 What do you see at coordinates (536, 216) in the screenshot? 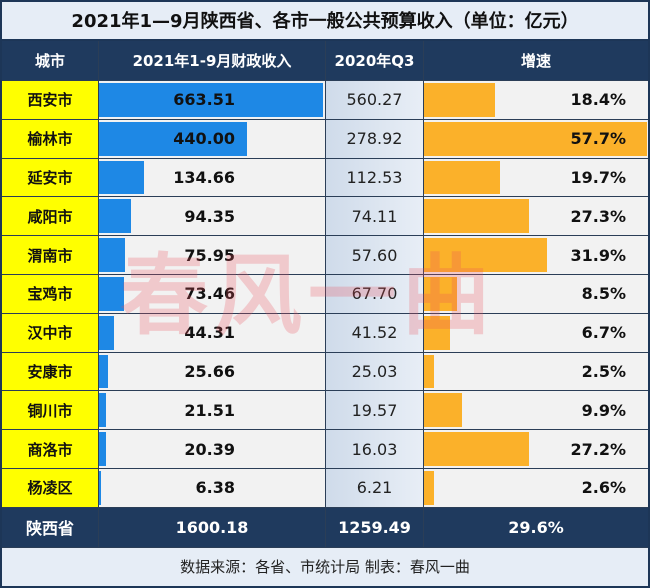
I see `growth-cell: 27.3%` at bounding box center [536, 216].